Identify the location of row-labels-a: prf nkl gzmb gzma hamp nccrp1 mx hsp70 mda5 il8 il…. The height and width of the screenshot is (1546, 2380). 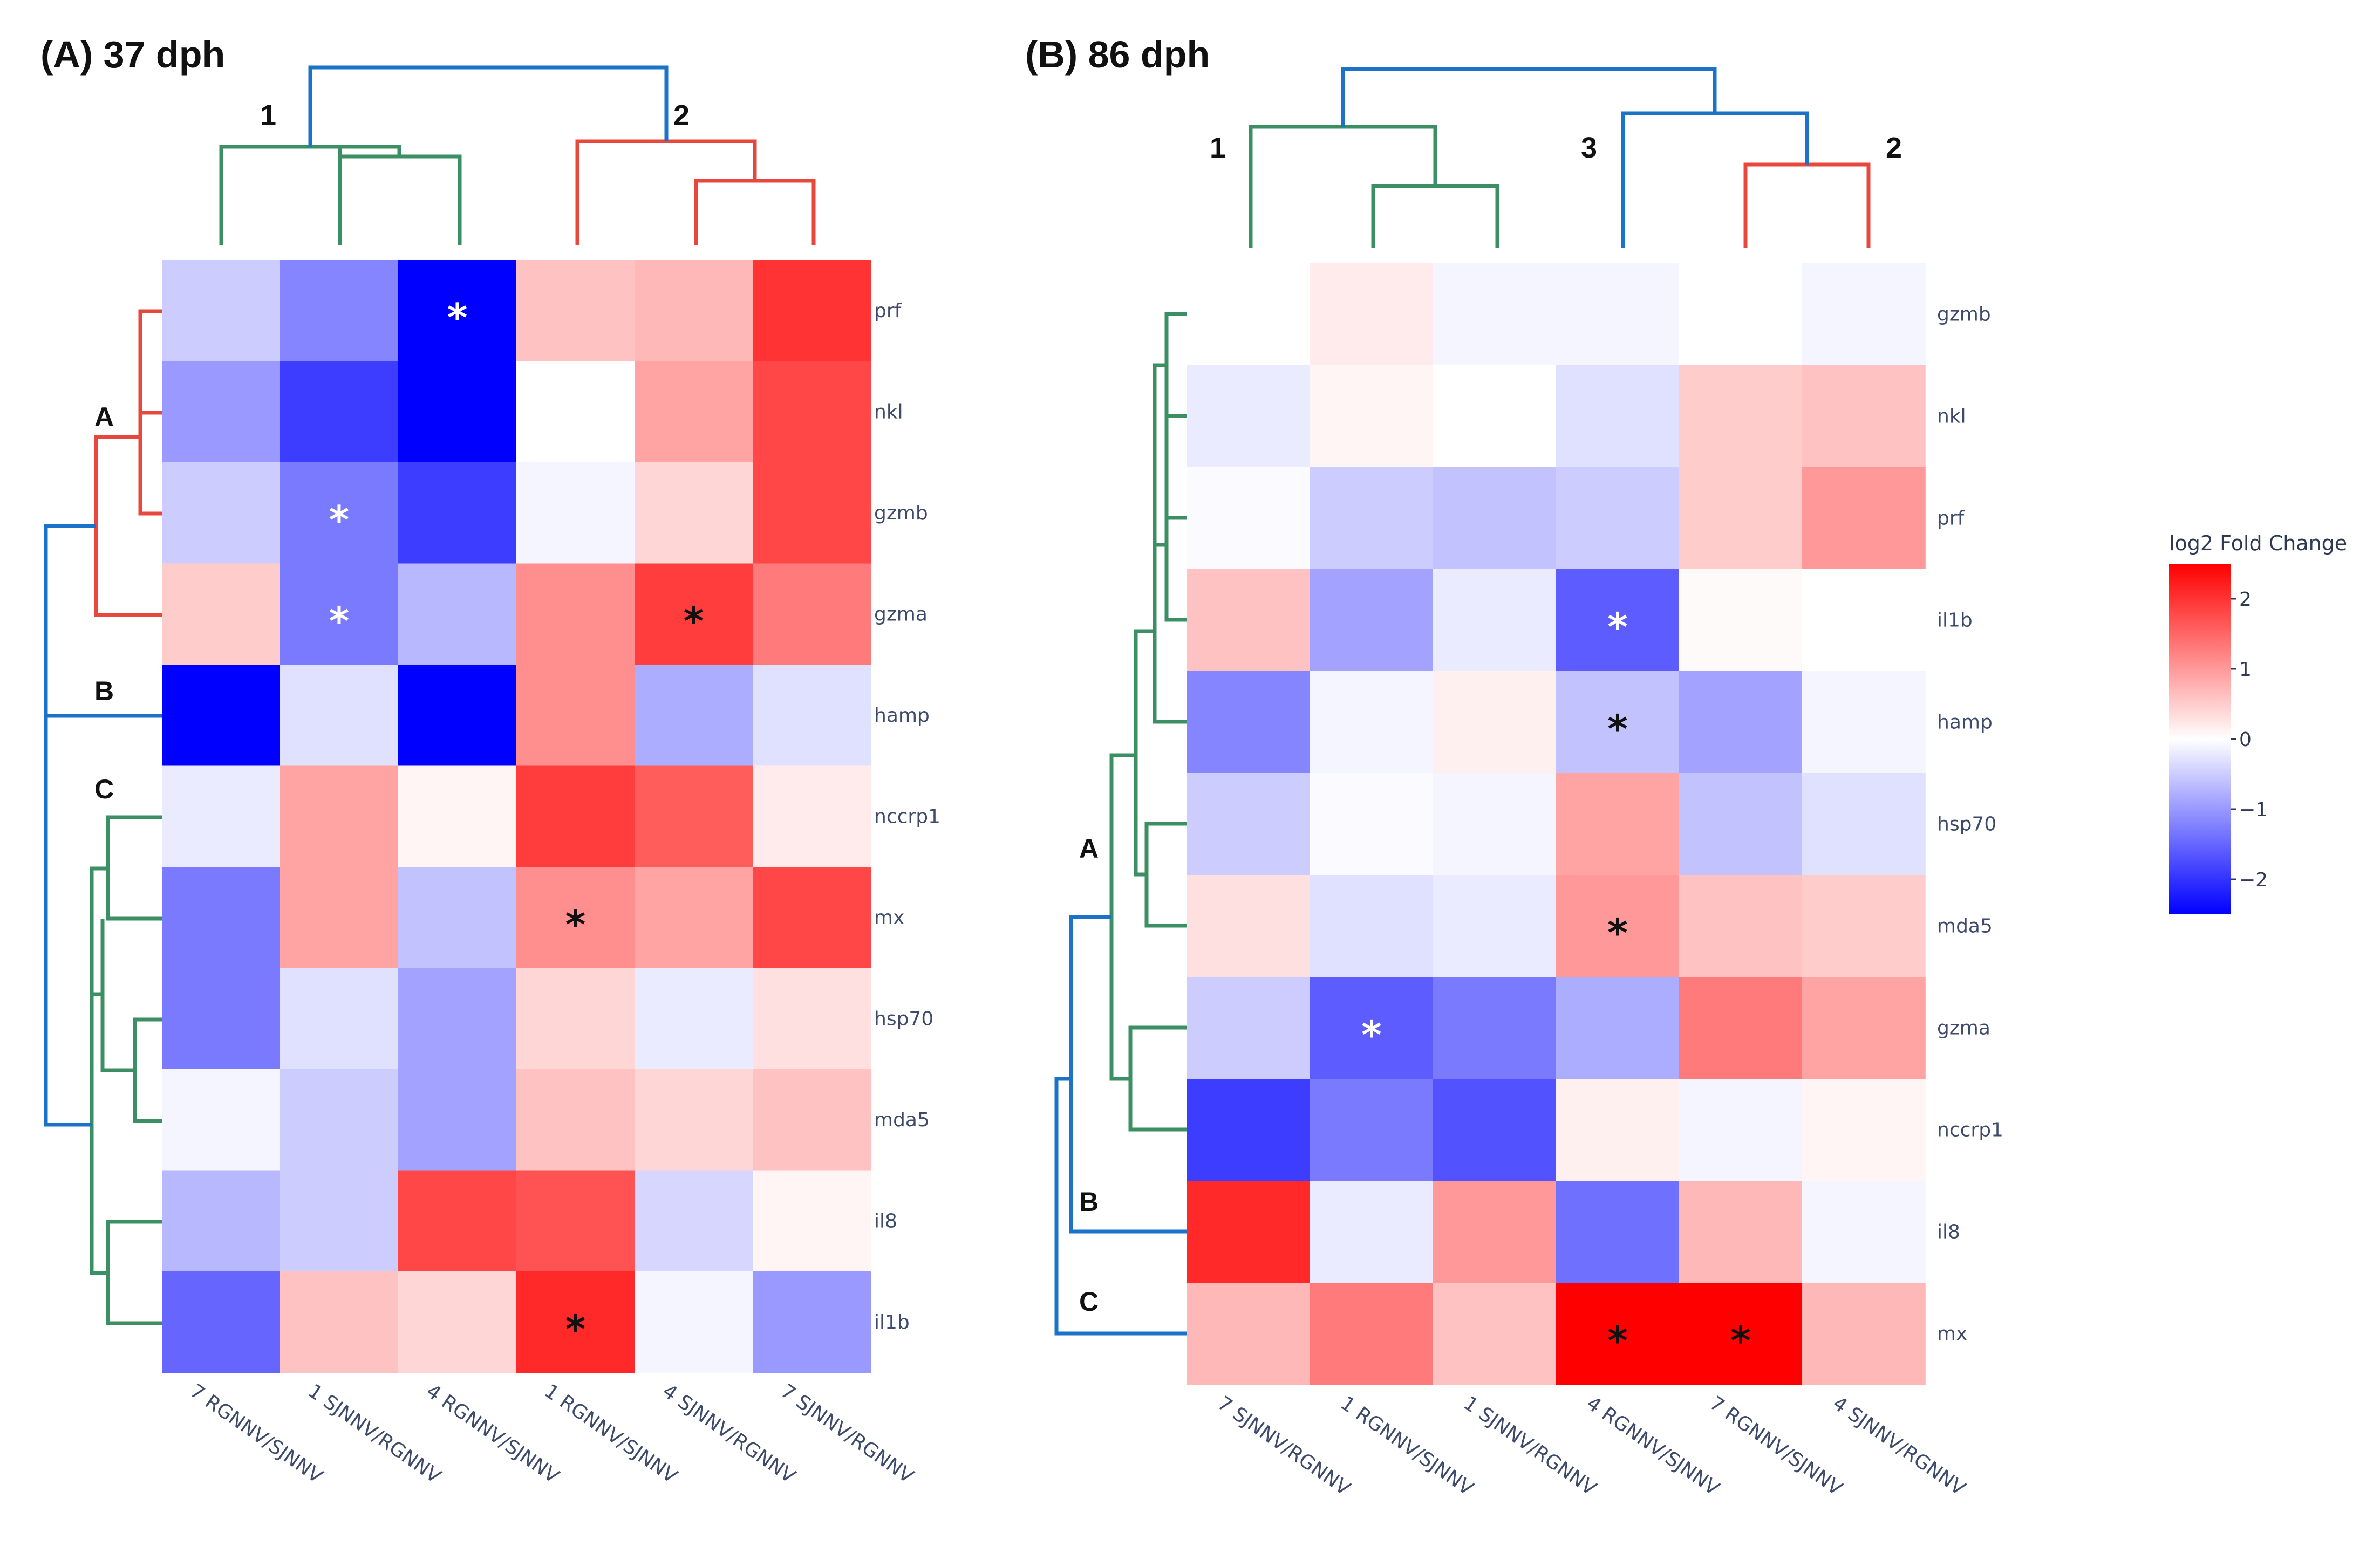
(907, 816).